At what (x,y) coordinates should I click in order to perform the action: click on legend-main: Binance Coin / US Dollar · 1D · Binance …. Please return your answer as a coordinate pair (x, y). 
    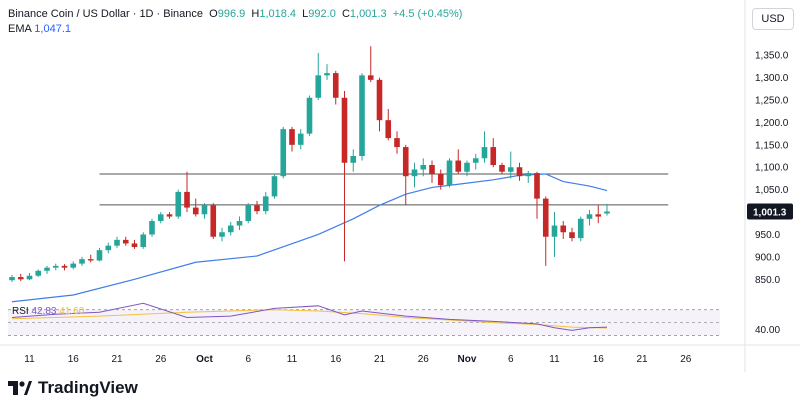
    Looking at the image, I should click on (235, 14).